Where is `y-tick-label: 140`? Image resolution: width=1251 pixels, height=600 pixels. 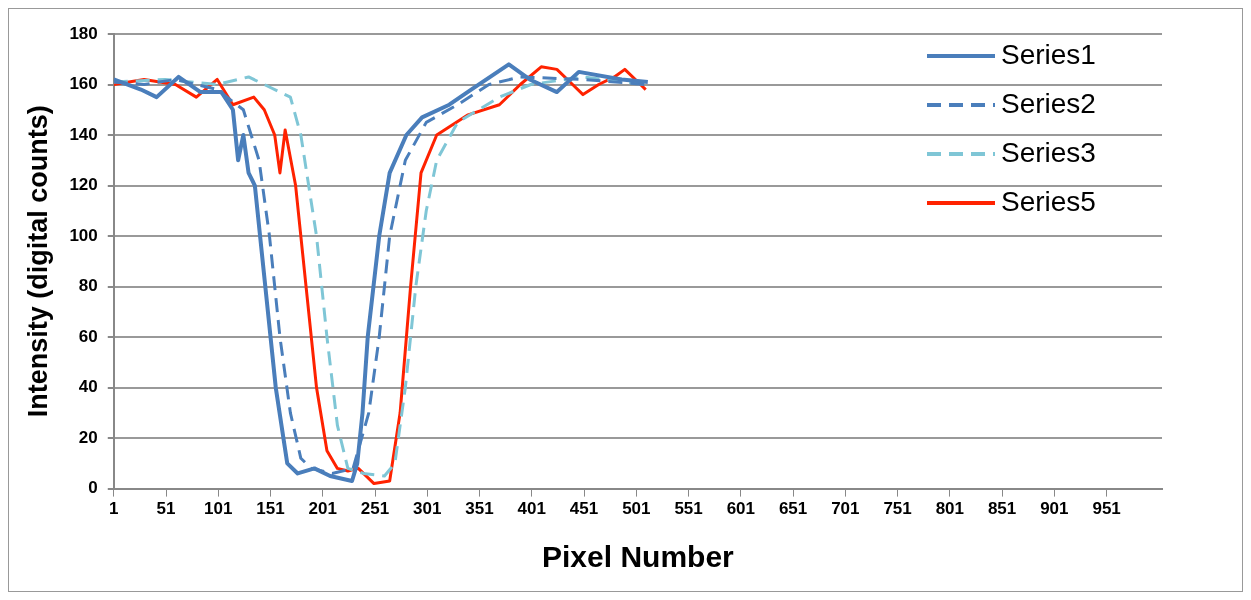
y-tick-label: 140 is located at coordinates (83, 134).